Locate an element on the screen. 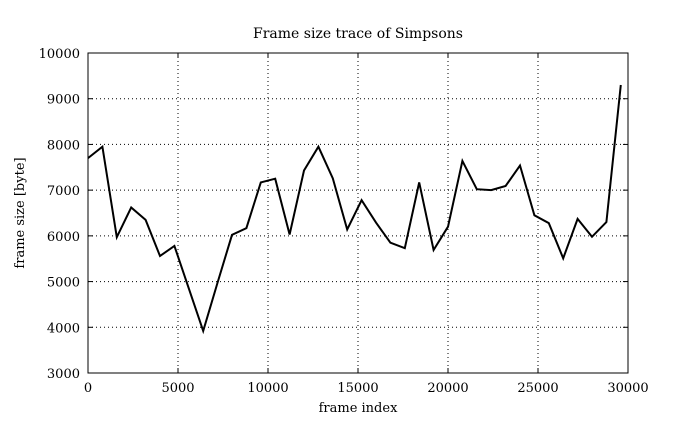  x-tick-label: 20000 is located at coordinates (447, 388).